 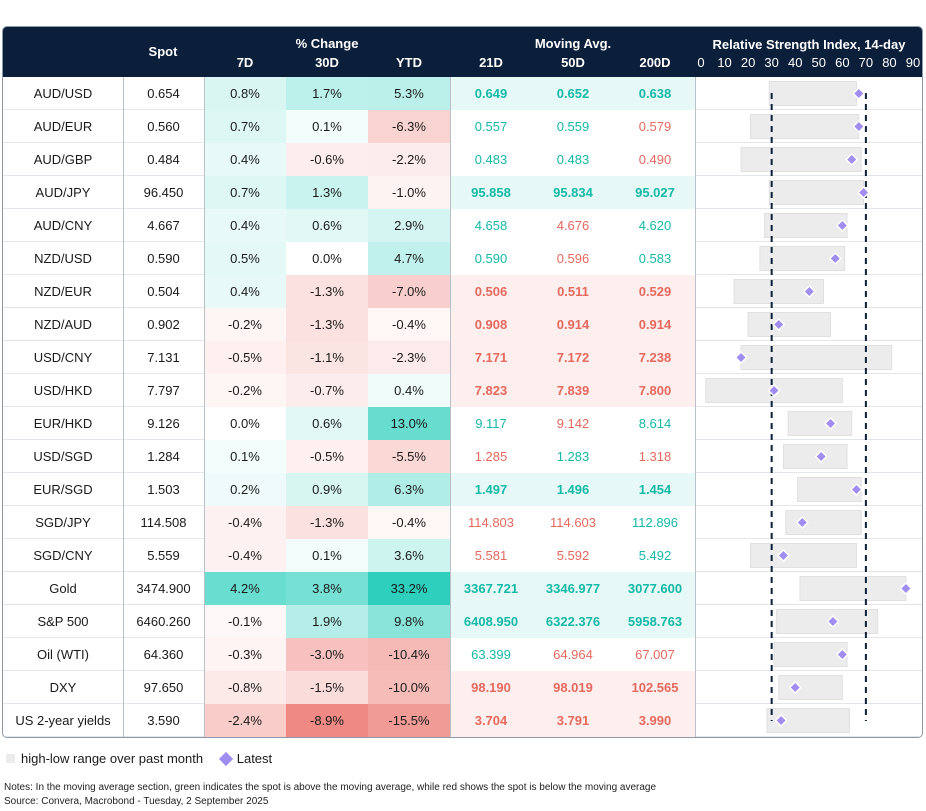 I want to click on row-spot: 0.484, so click(x=163, y=159).